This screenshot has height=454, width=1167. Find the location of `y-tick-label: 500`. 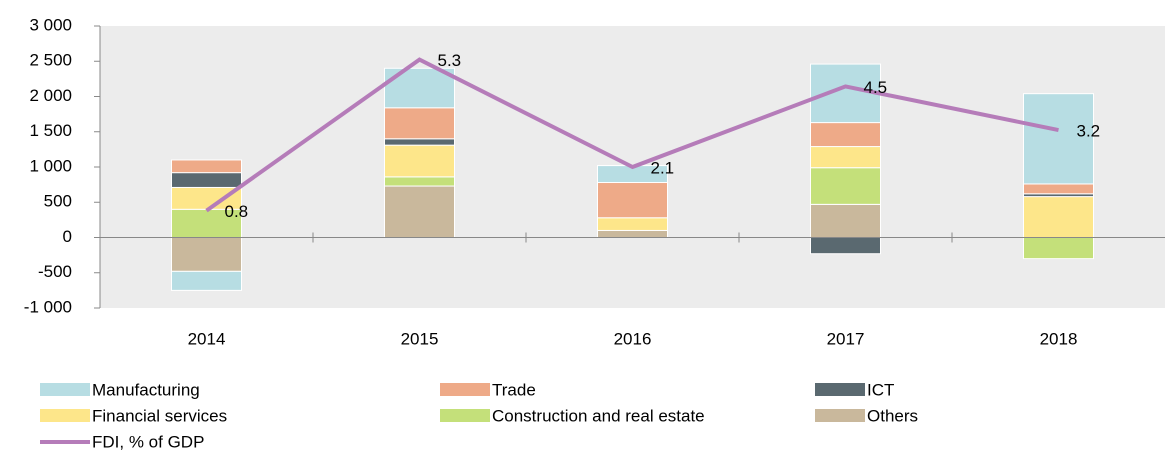

y-tick-label: 500 is located at coordinates (58, 201).